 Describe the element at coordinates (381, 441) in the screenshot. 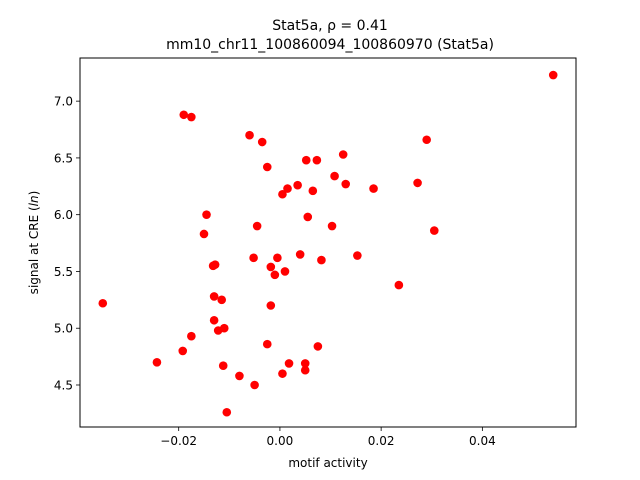

I see `x-tick-label-2: 0.02` at that location.